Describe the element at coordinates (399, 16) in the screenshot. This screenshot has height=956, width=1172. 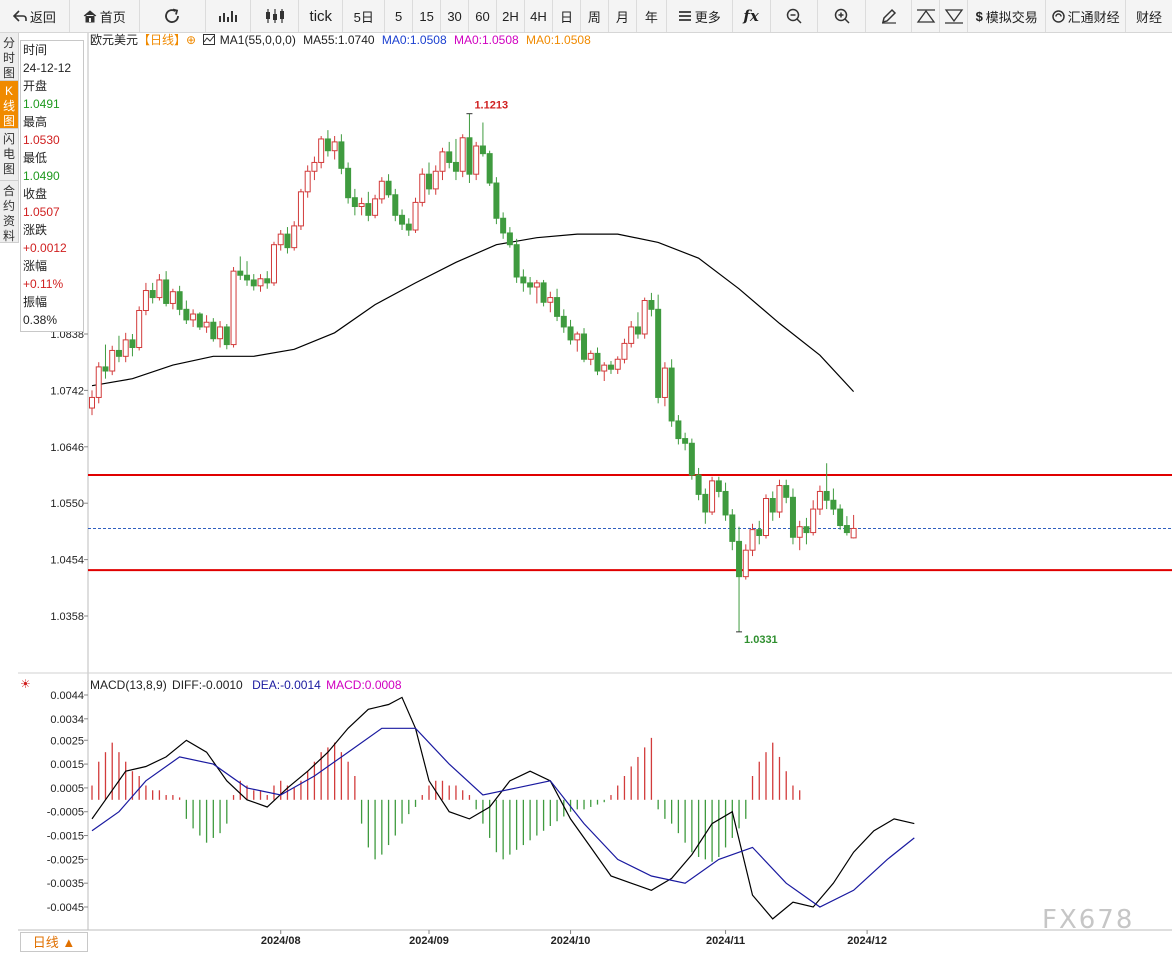
I see `period-5m: 5` at that location.